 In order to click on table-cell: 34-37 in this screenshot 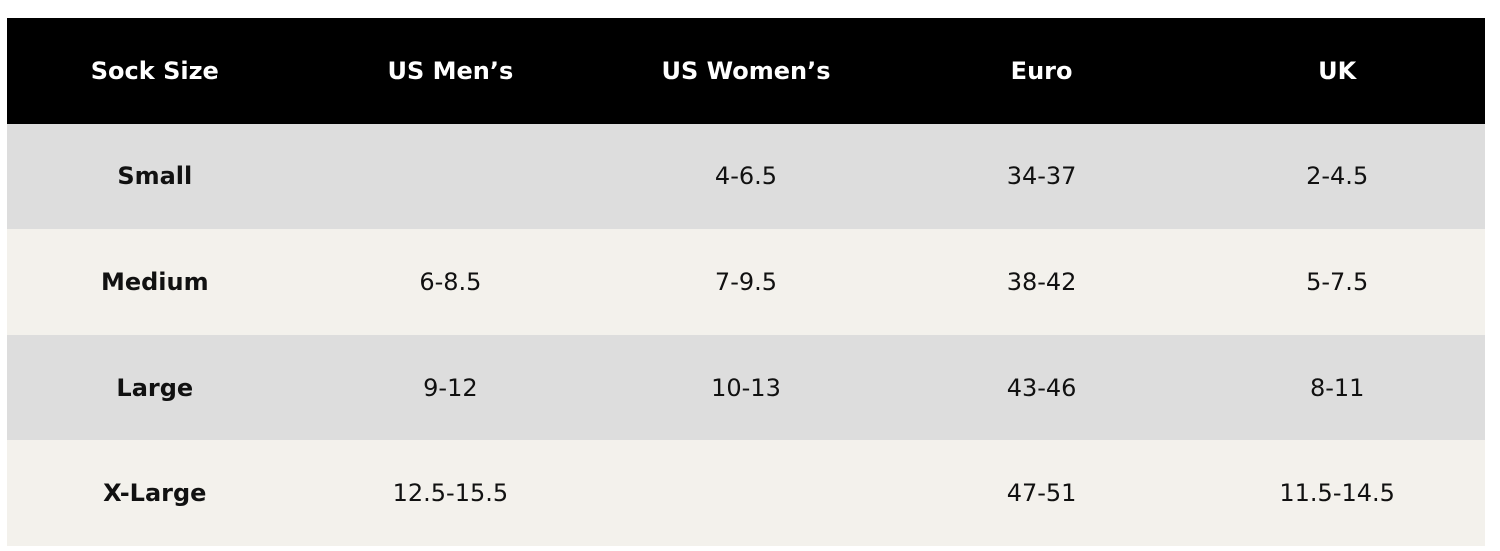, I will do `click(1041, 176)`.